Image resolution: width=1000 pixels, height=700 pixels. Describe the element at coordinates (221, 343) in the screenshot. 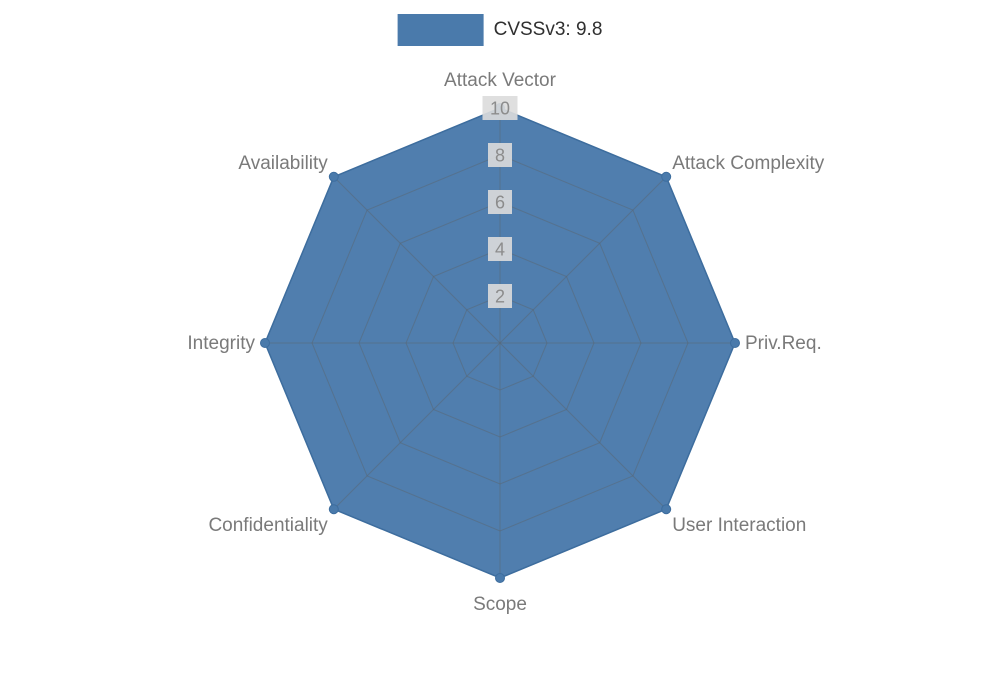

I see `axis-label: Integrity` at that location.